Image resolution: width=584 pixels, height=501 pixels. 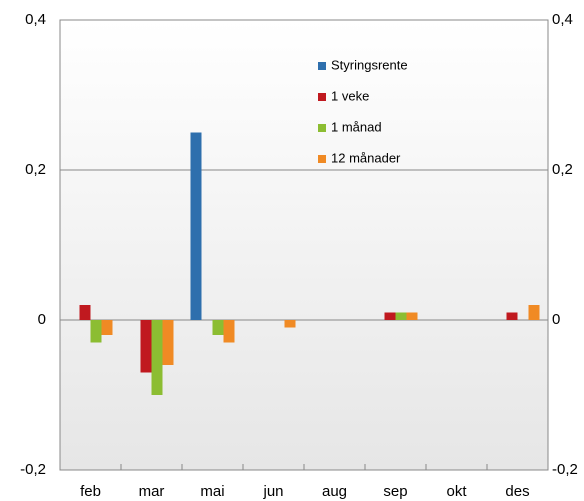 I want to click on legend-label: 12 månader, so click(x=366, y=157).